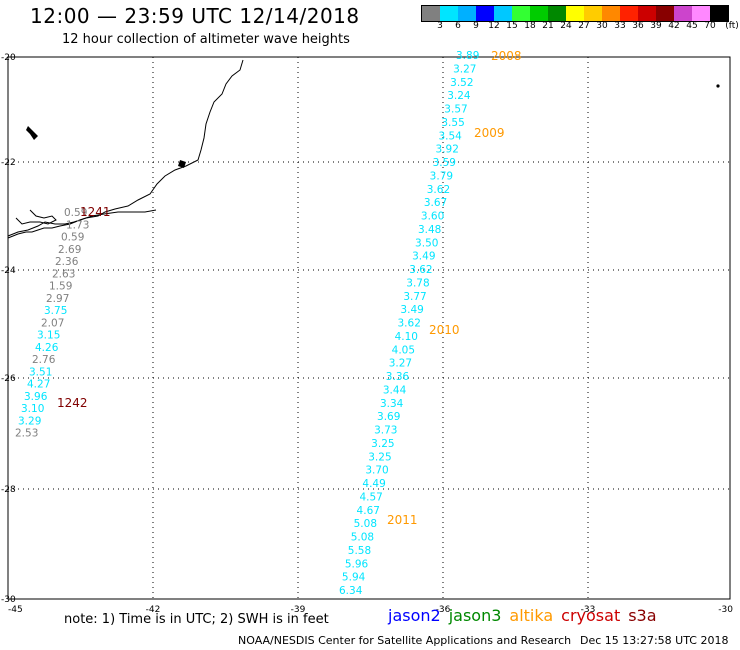 The width and height of the screenshot is (740, 650). Describe the element at coordinates (403, 350) in the screenshot. I see `wave-height-value: 4.05` at that location.